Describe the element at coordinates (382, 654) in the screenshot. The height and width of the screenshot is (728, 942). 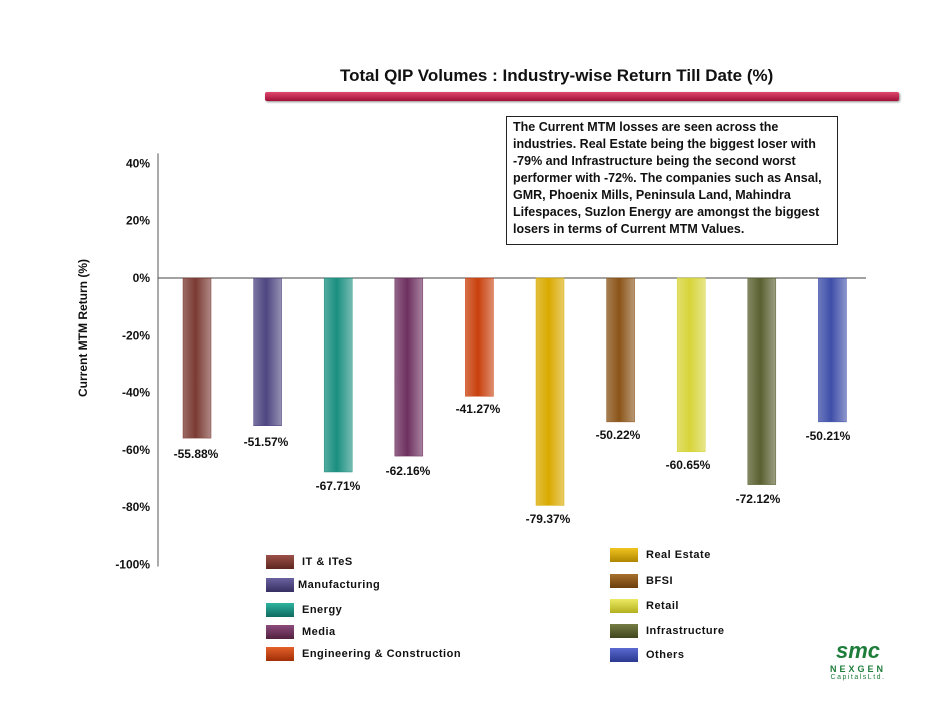
I see `legend-label-engineering: Engineering & Construction` at that location.